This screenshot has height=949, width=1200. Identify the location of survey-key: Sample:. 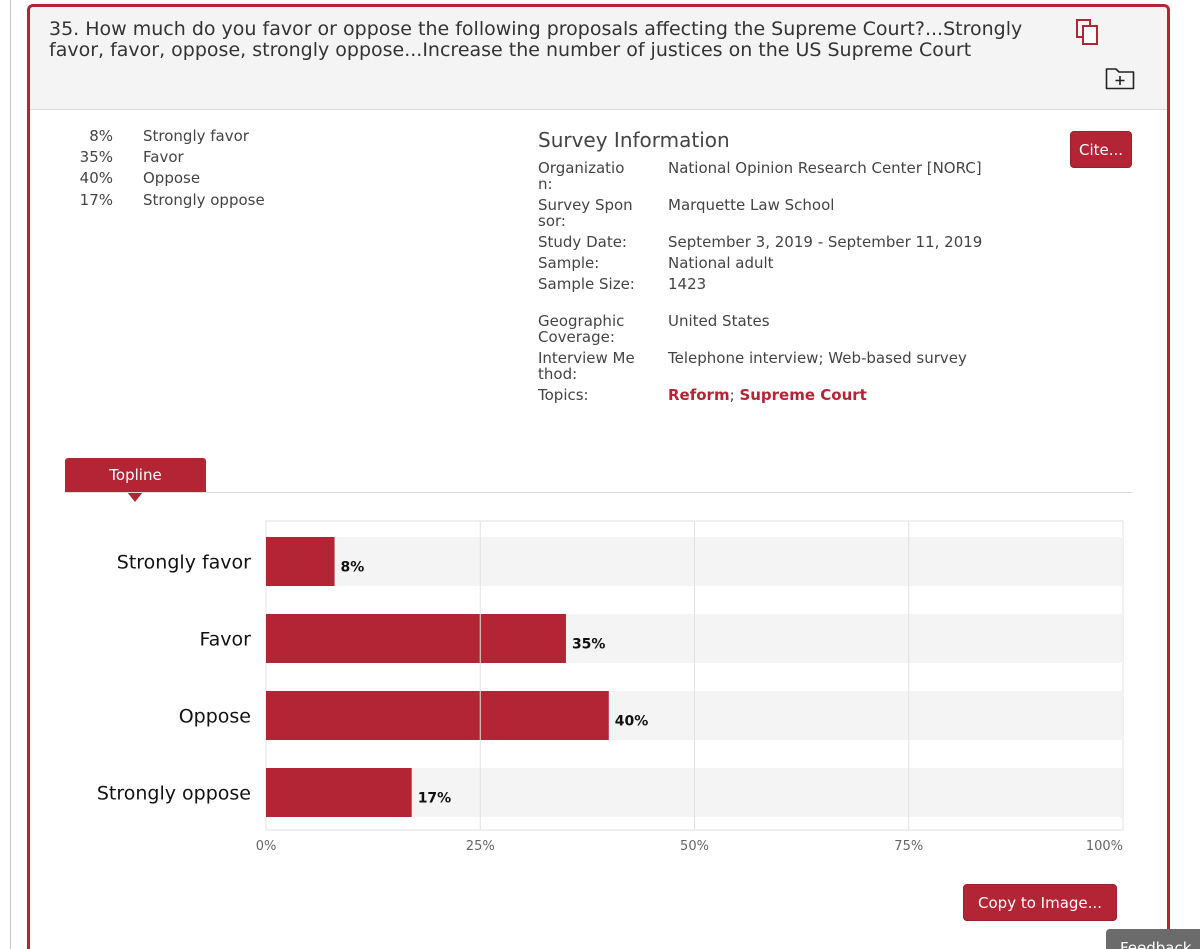
(569, 263).